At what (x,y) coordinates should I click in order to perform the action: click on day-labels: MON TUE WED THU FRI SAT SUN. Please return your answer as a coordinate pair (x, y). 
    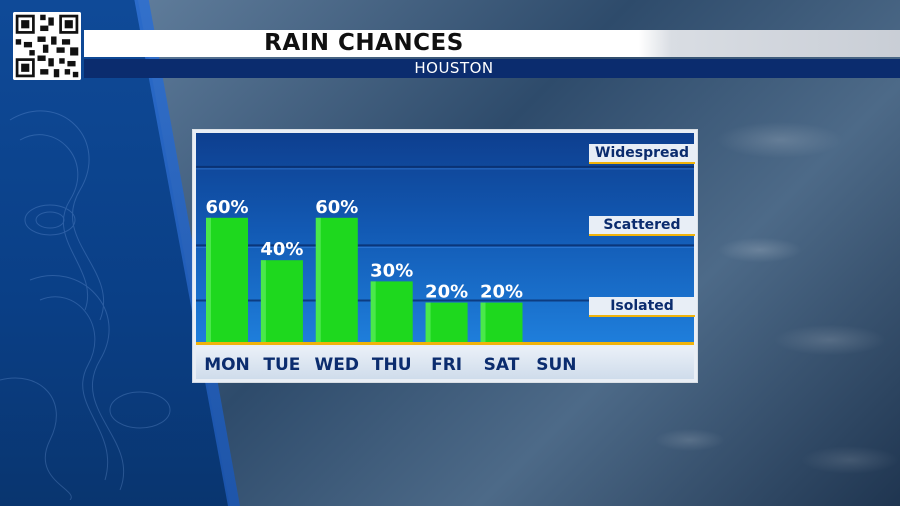
    Looking at the image, I should click on (390, 365).